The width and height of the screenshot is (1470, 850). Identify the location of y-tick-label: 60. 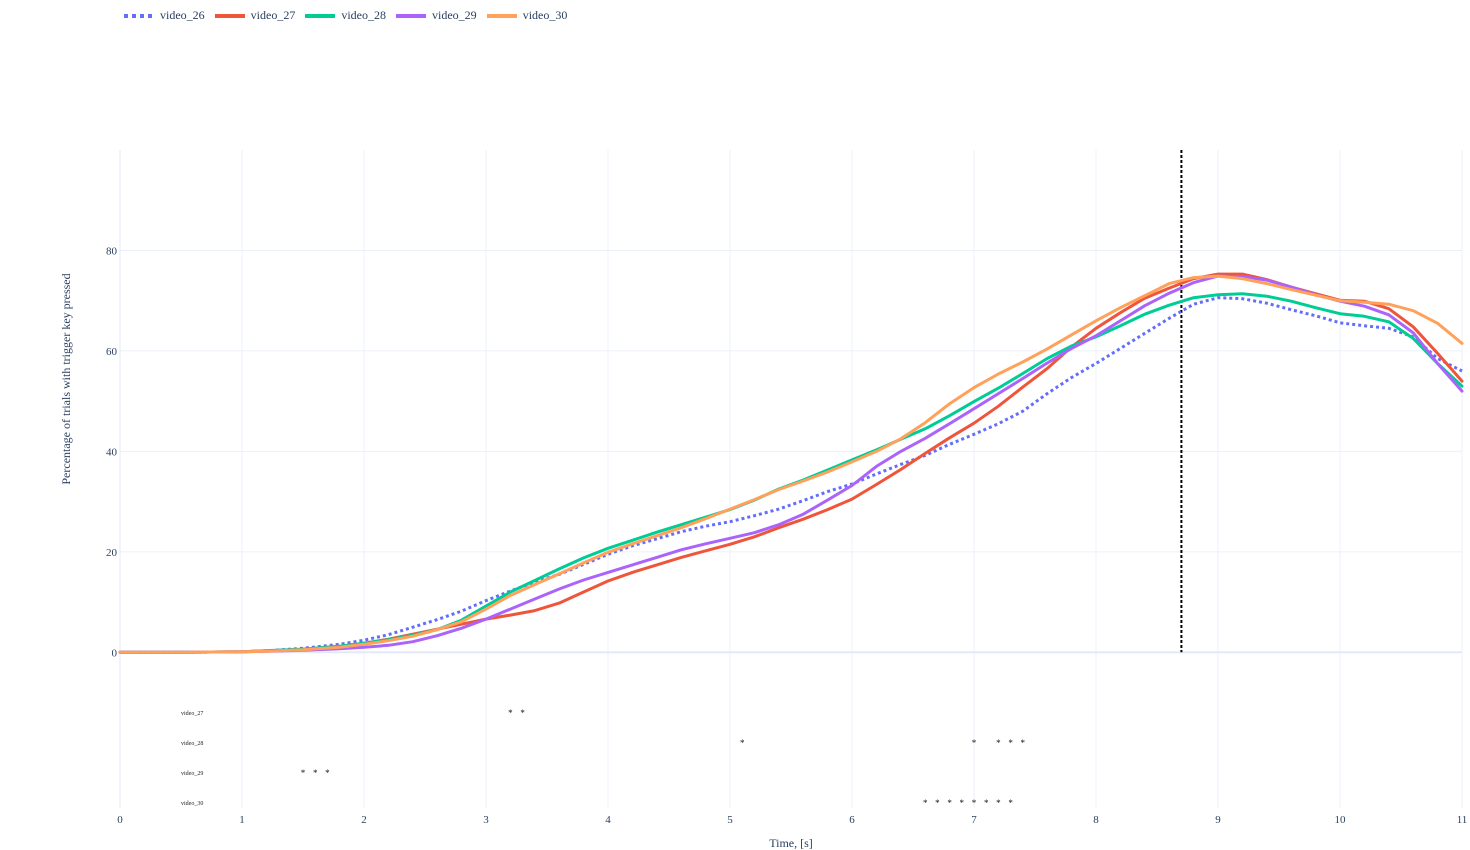
(112, 352).